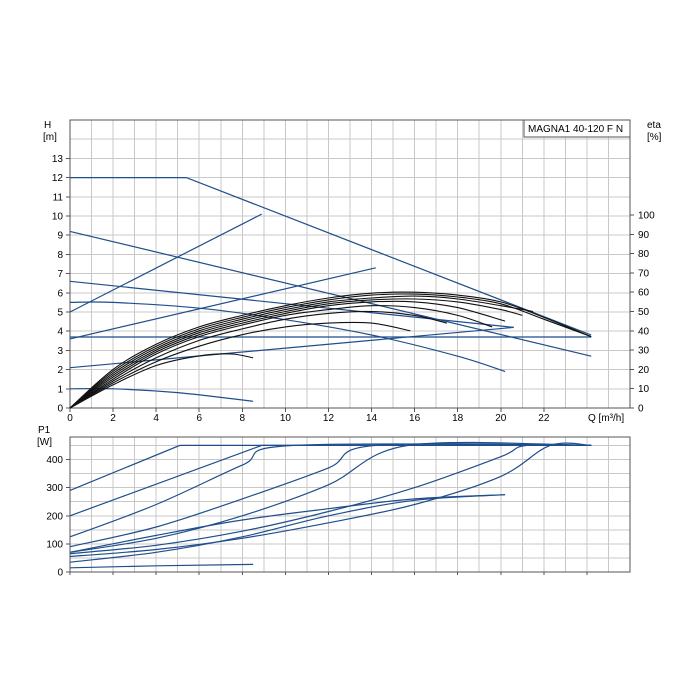 The image size is (700, 700). Describe the element at coordinates (501, 418) in the screenshot. I see `x-tick-label: 20` at that location.